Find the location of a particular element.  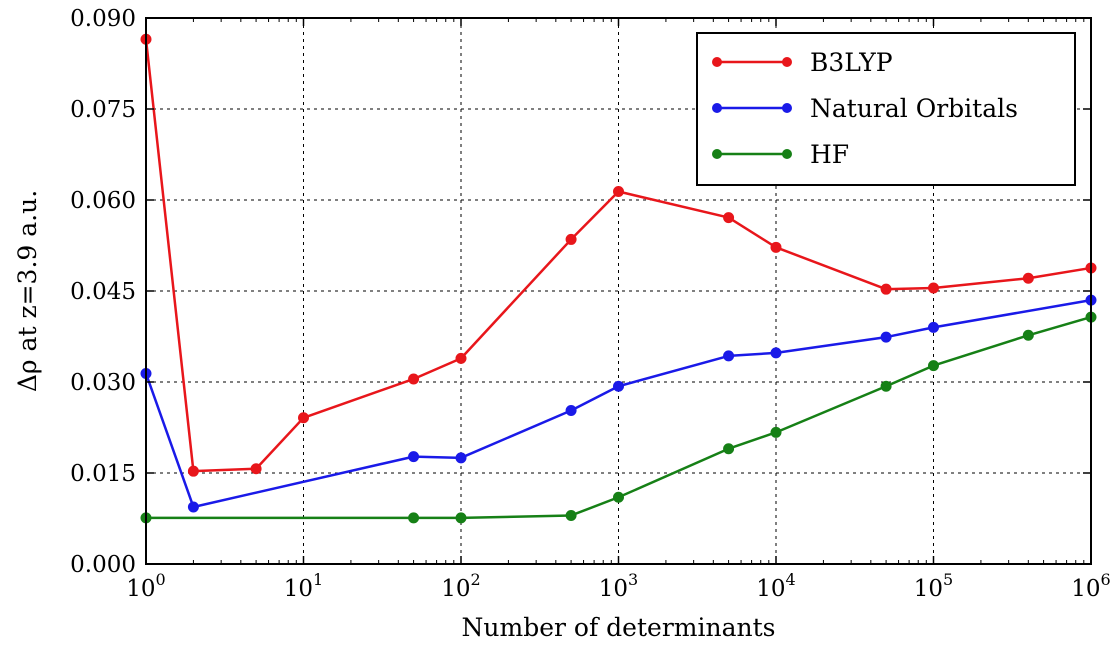

legend-label: B3LYP is located at coordinates (851, 62).